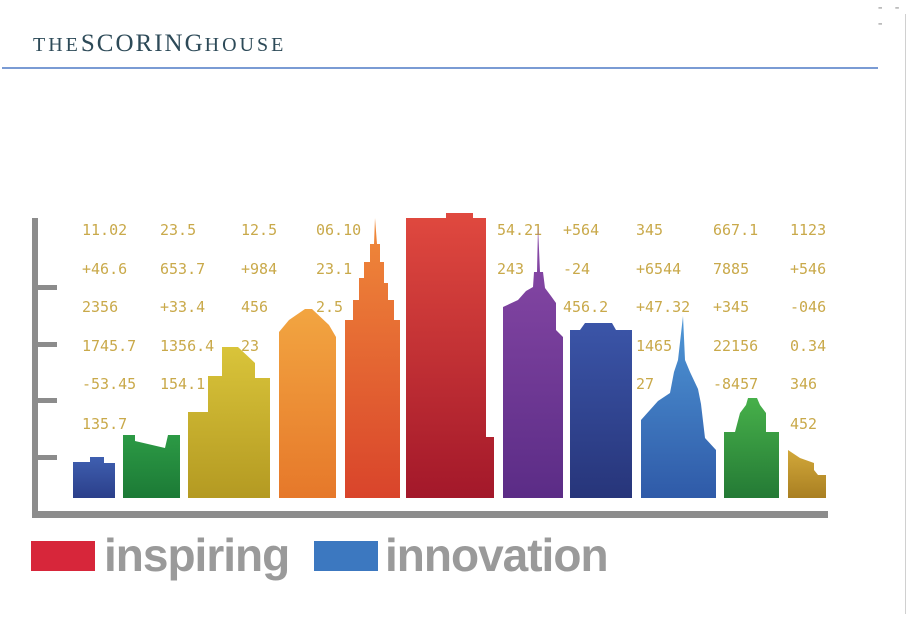 The height and width of the screenshot is (618, 916). I want to click on building-red-tower, so click(450, 355).